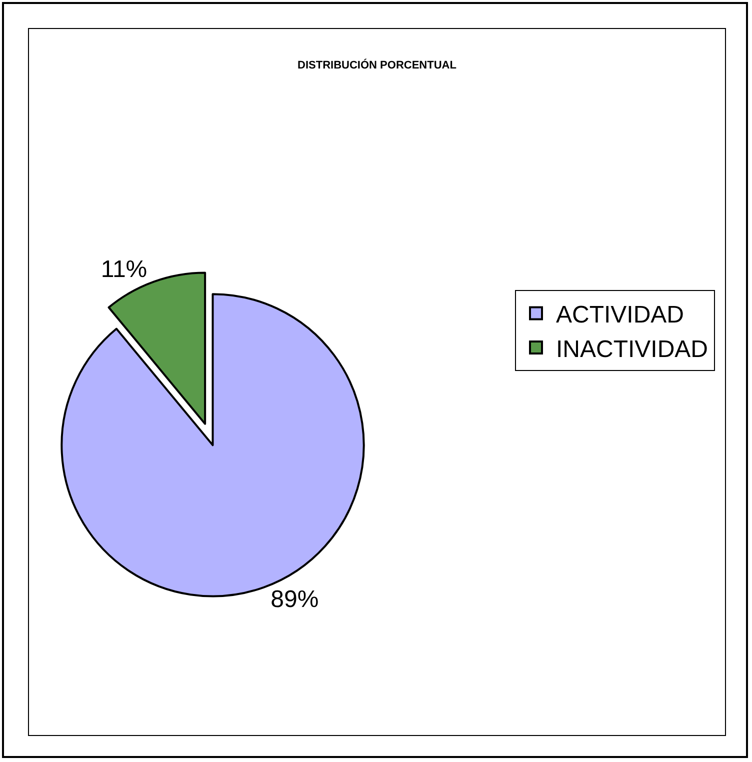 This screenshot has height=762, width=752. I want to click on legend-label: ACTIVIDAD, so click(620, 315).